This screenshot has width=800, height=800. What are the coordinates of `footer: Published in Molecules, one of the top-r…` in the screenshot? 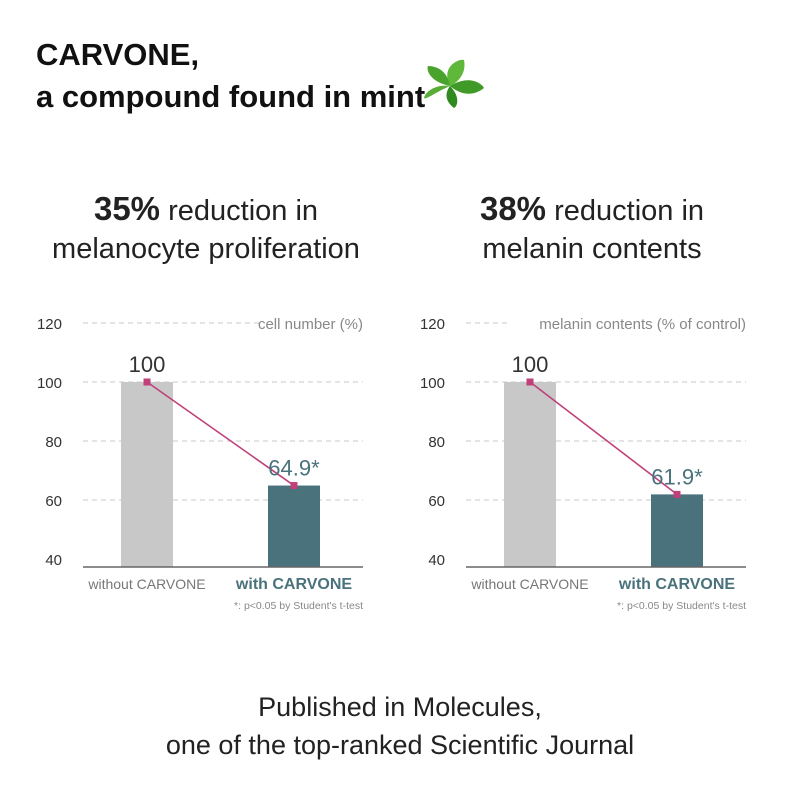 It's located at (400, 726).